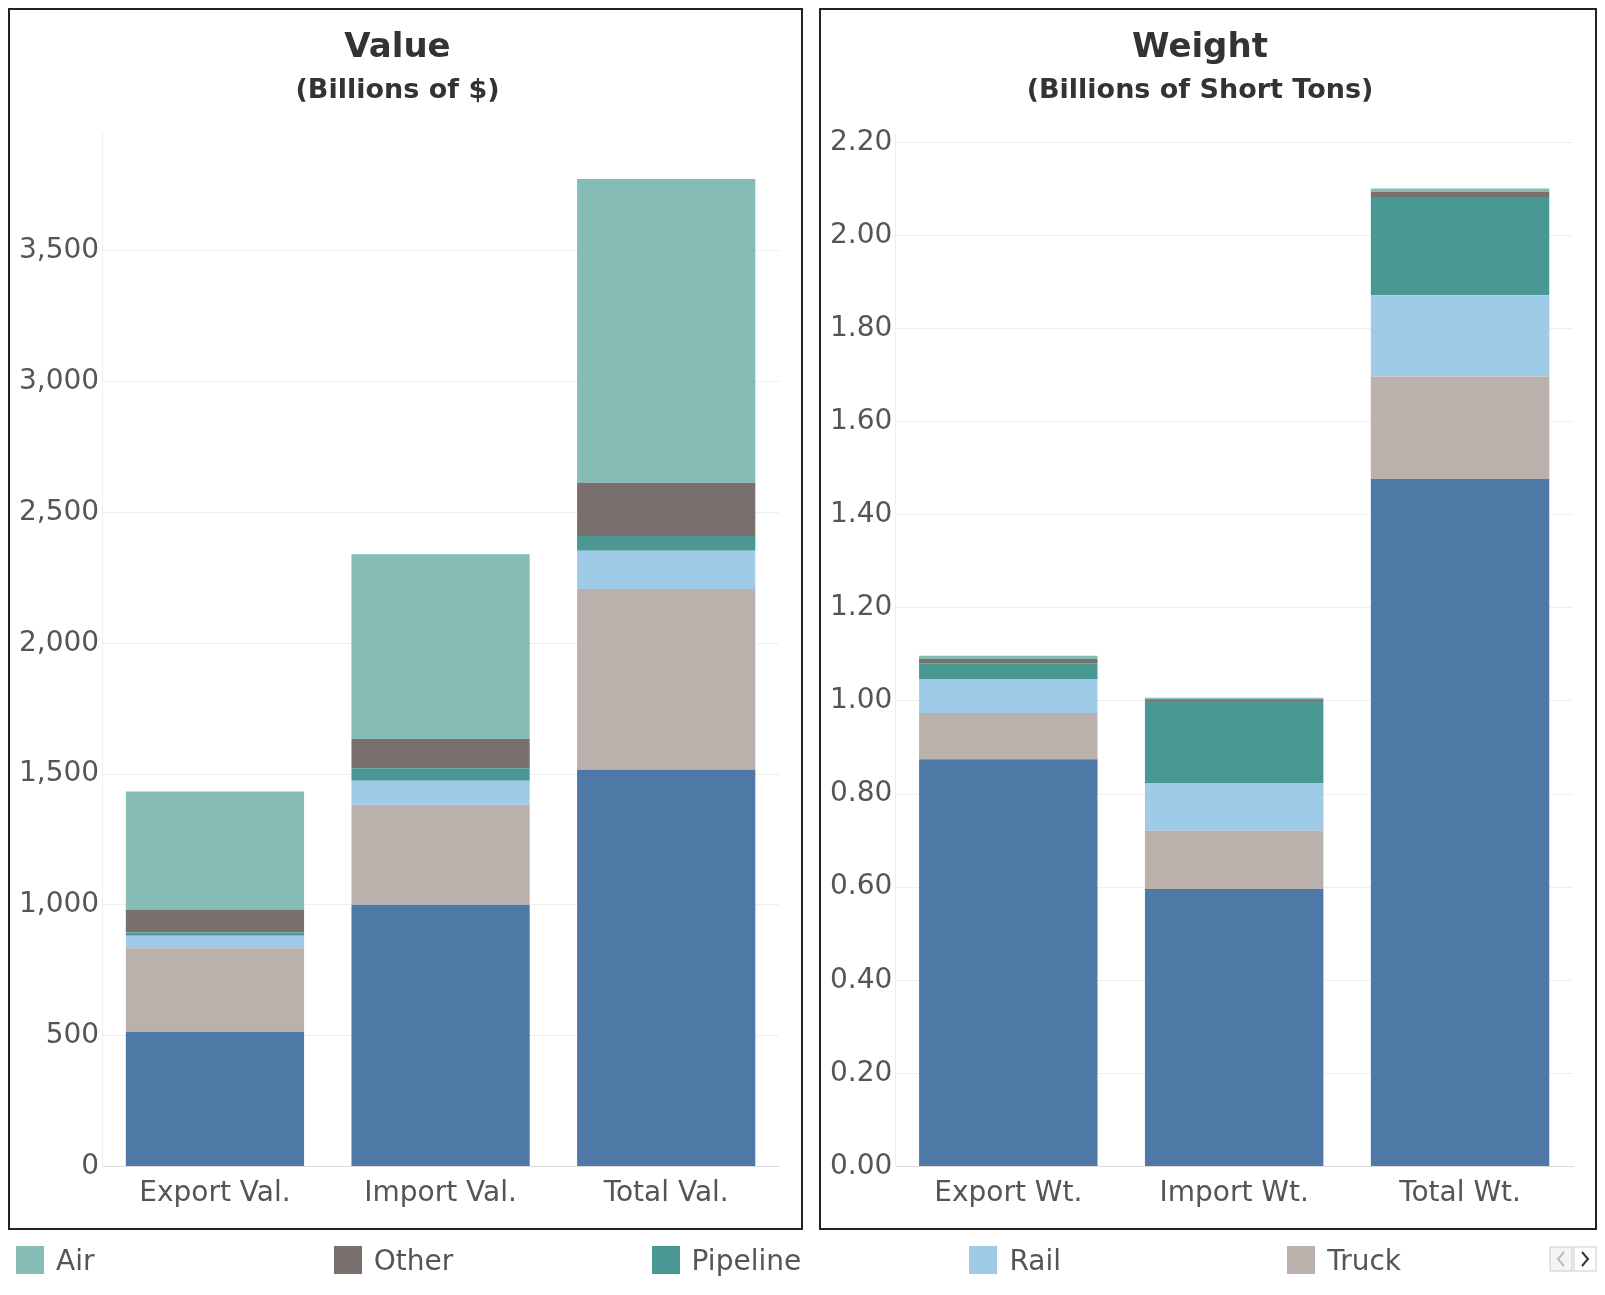 The image size is (1605, 1295). What do you see at coordinates (397, 45) in the screenshot?
I see `chart-title: Value` at bounding box center [397, 45].